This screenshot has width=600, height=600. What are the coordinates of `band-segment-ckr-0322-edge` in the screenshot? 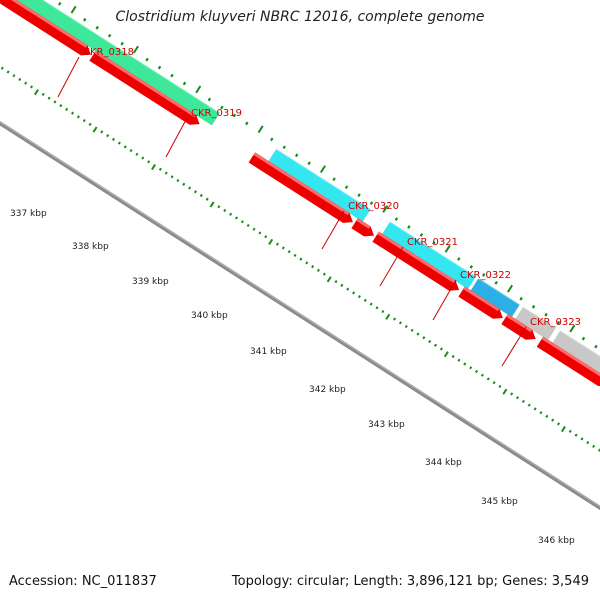 It's located at (499, 291).